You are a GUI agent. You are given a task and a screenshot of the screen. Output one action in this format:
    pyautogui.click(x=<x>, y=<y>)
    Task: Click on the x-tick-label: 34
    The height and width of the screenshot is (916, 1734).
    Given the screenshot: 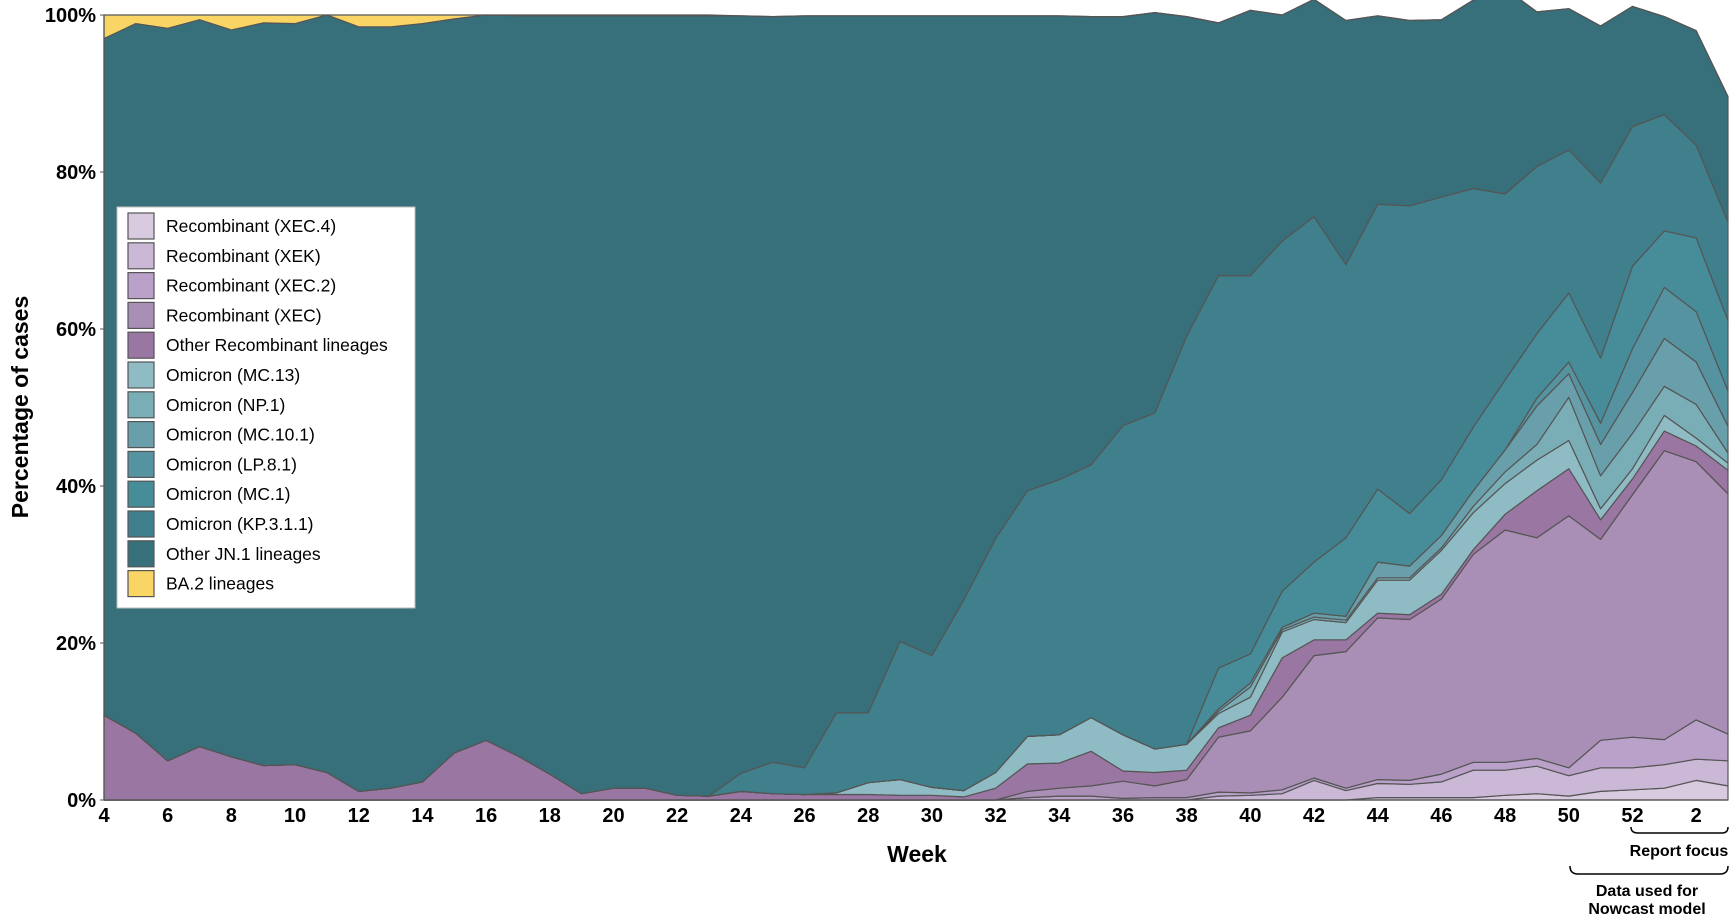 What is the action you would take?
    pyautogui.click(x=1059, y=816)
    